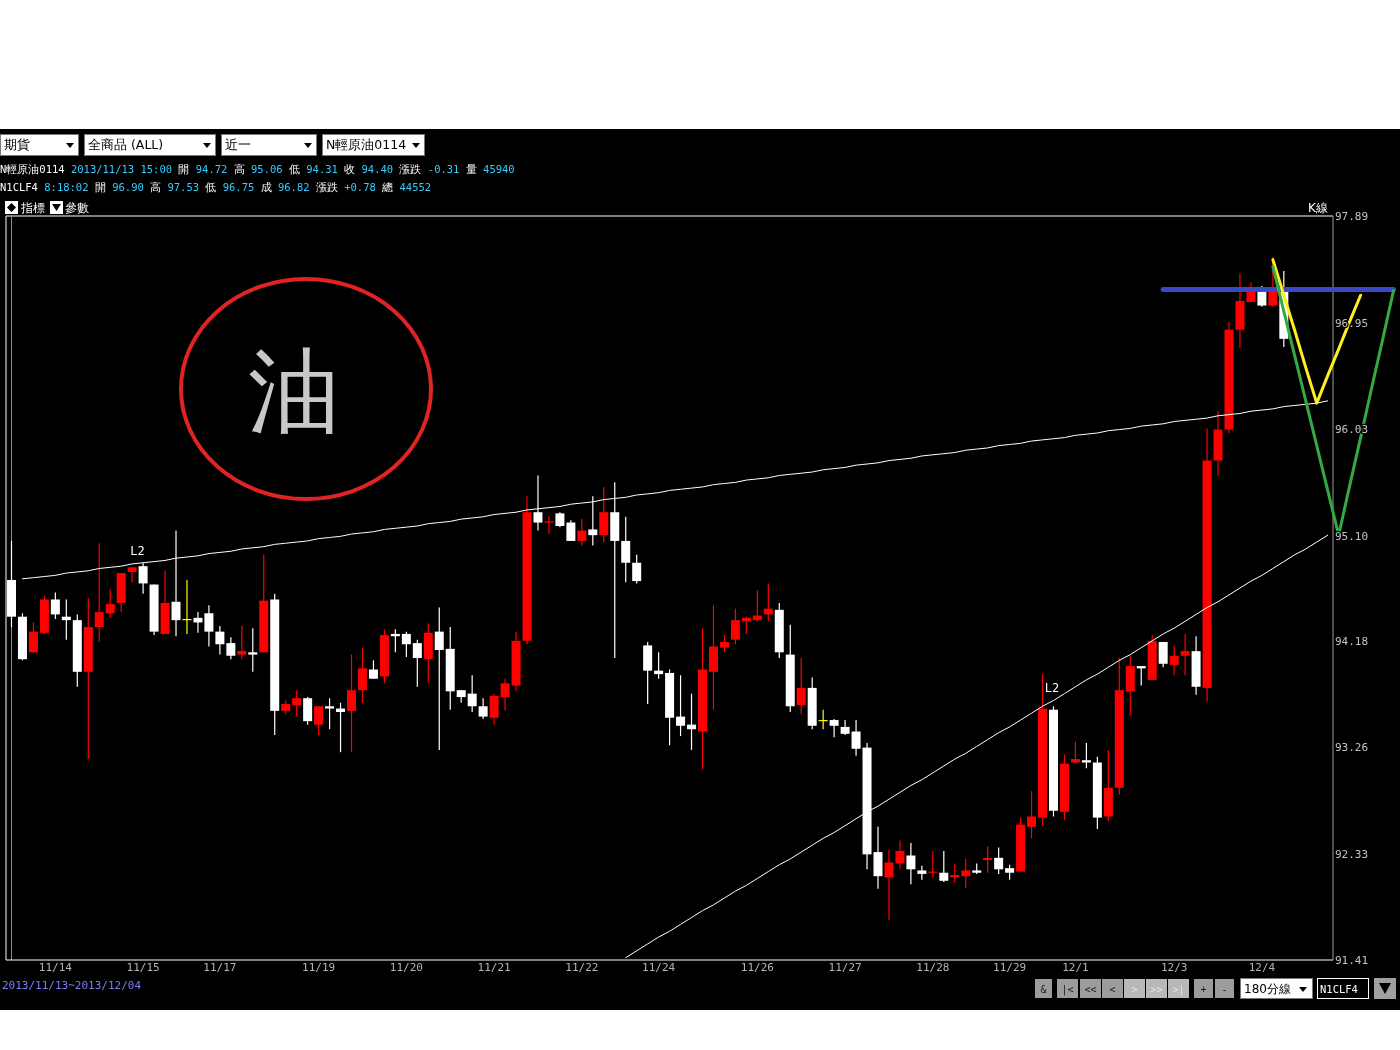 This screenshot has height=1050, width=1400. What do you see at coordinates (366, 144) in the screenshot?
I see `text: N輕原油0114` at bounding box center [366, 144].